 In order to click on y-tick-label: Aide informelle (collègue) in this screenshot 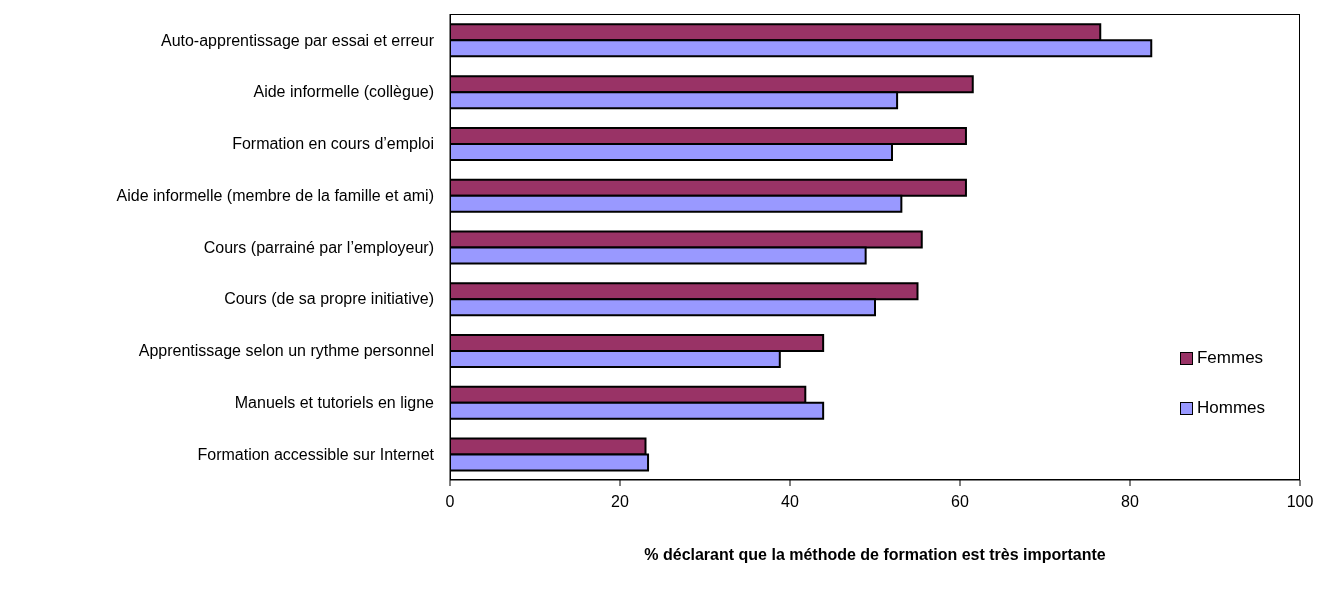, I will do `click(343, 92)`.